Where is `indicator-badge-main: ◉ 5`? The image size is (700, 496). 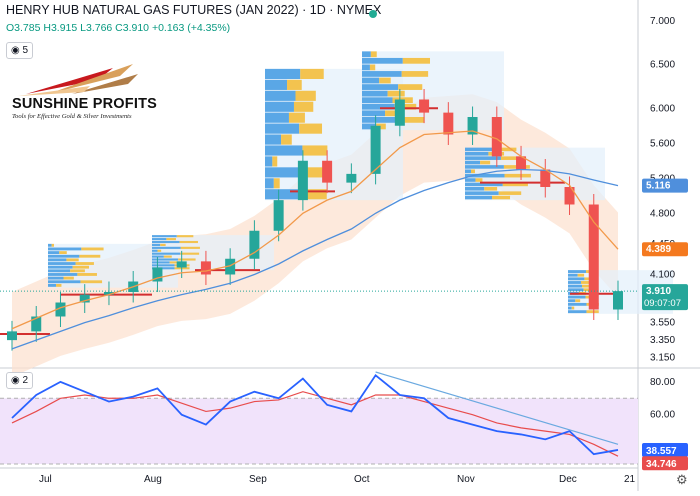
indicator-badge-main: ◉ 5 is located at coordinates (20, 50).